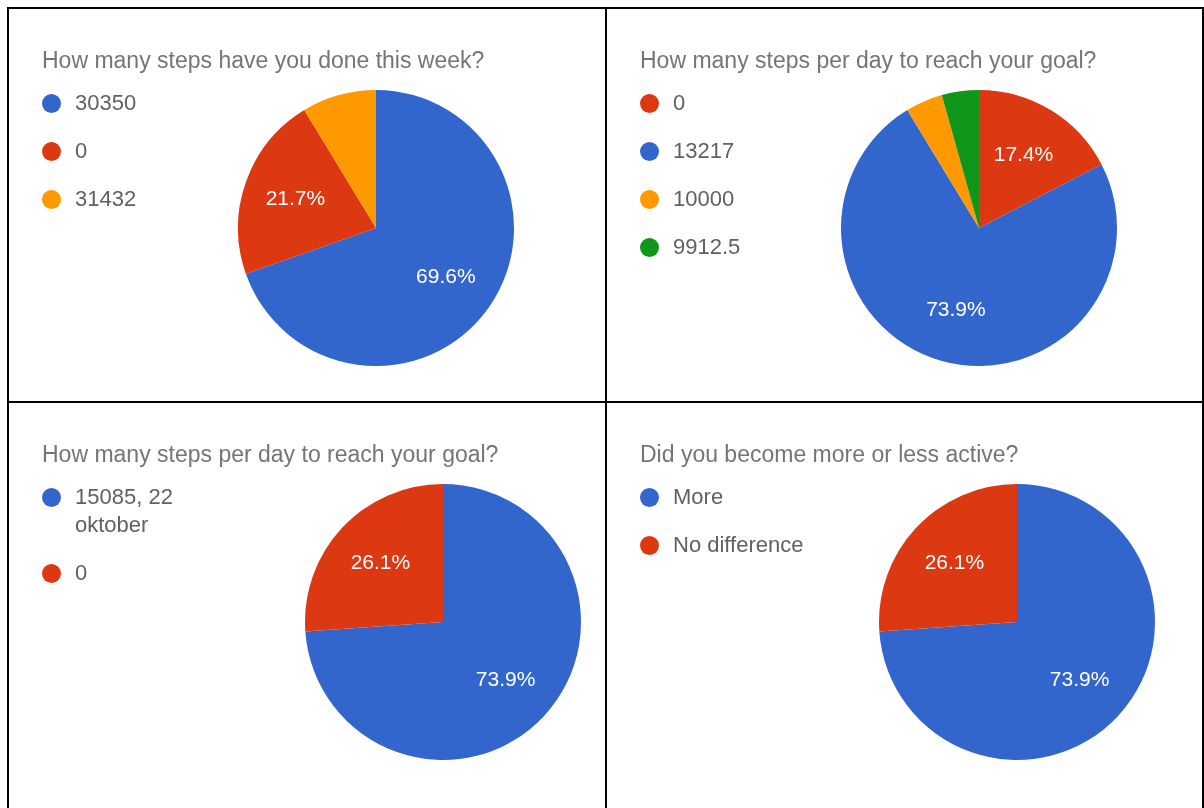 The width and height of the screenshot is (1204, 808). I want to click on data-label: 17.4%, so click(1023, 153).